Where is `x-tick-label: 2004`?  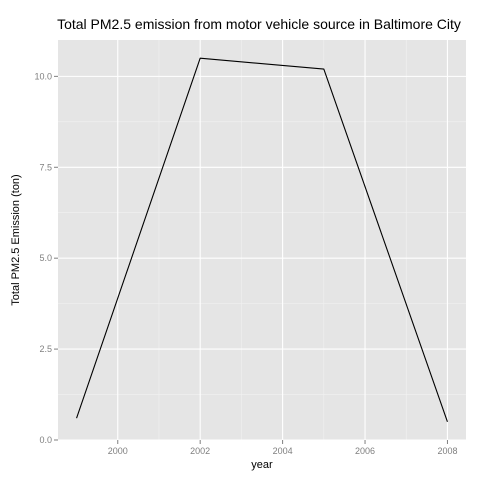 x-tick-label: 2004 is located at coordinates (283, 451).